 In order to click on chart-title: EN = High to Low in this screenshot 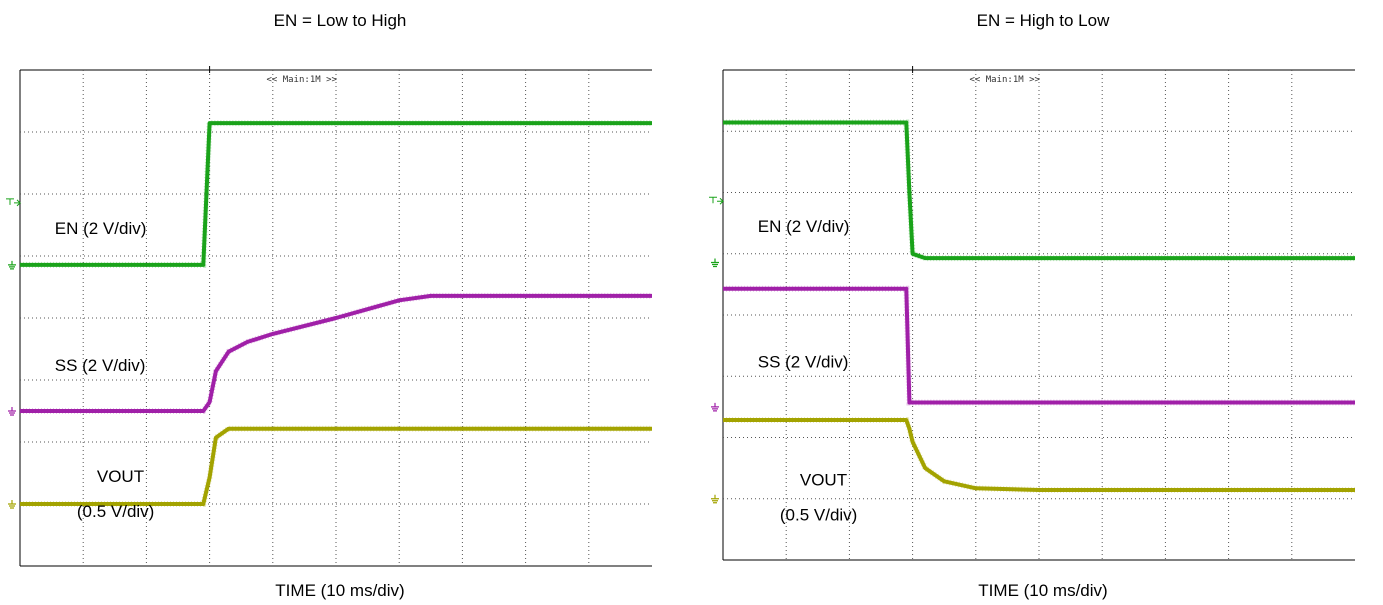, I will do `click(1043, 20)`.